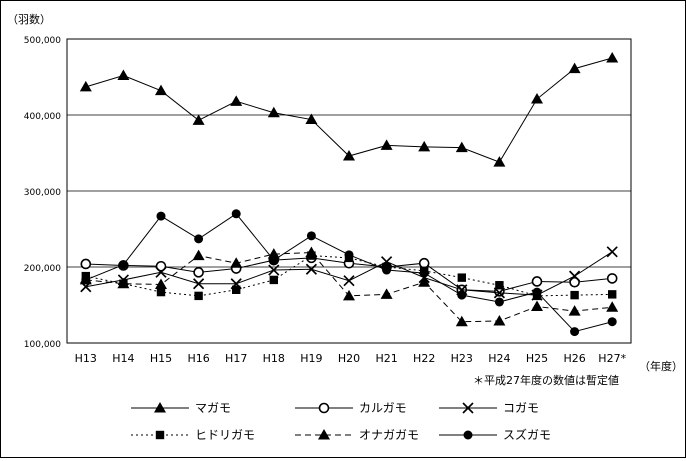 The width and height of the screenshot is (686, 461). Describe the element at coordinates (29, 19) in the screenshot. I see `y-axis-label: （羽数）` at that location.